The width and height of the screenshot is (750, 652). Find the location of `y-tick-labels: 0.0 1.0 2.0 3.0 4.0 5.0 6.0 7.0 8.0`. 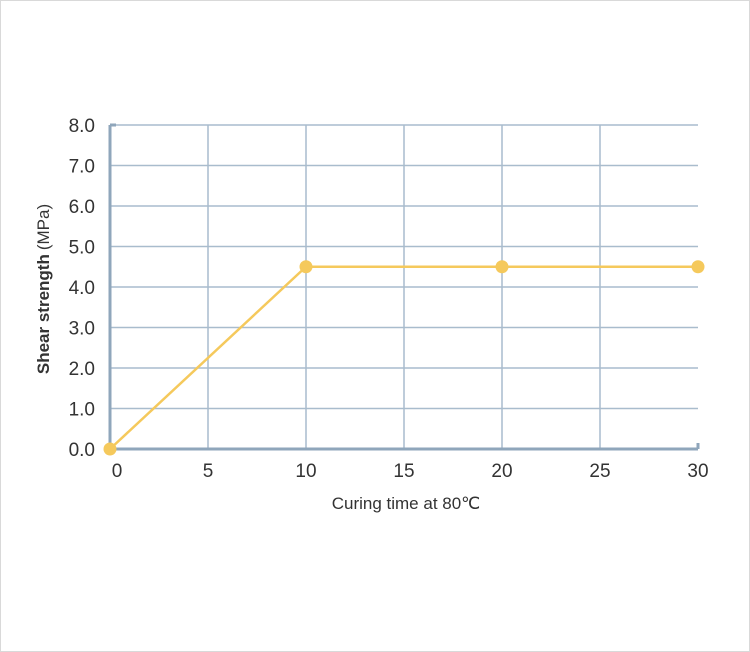

y-tick-labels: 0.0 1.0 2.0 3.0 4.0 5.0 6.0 7.0 8.0 is located at coordinates (82, 288).